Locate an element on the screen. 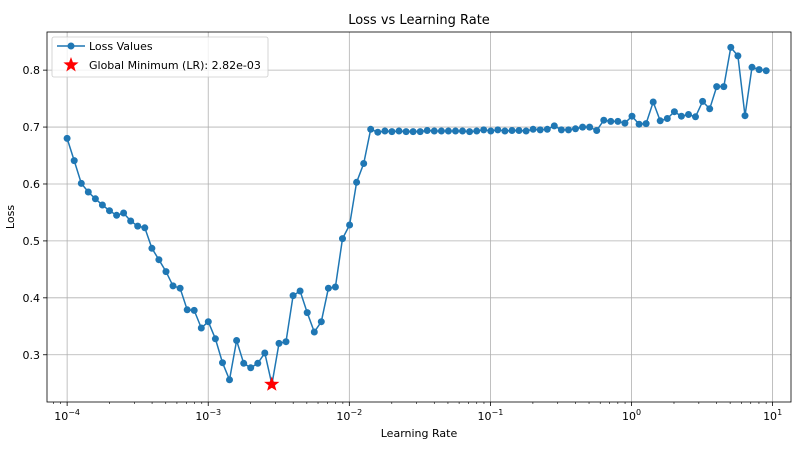 Image resolution: width=798 pixels, height=457 pixels. legend-box is located at coordinates (160, 57).